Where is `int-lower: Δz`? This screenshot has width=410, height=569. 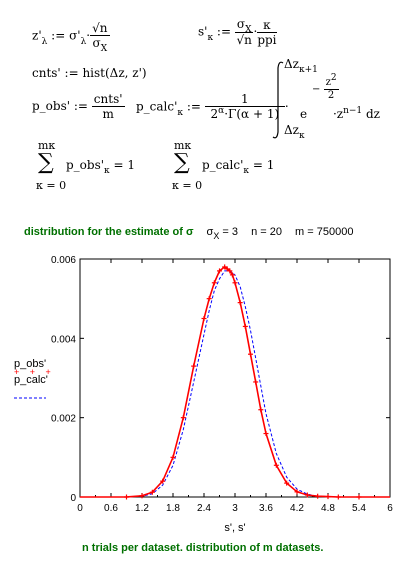 int-lower: Δz is located at coordinates (291, 130).